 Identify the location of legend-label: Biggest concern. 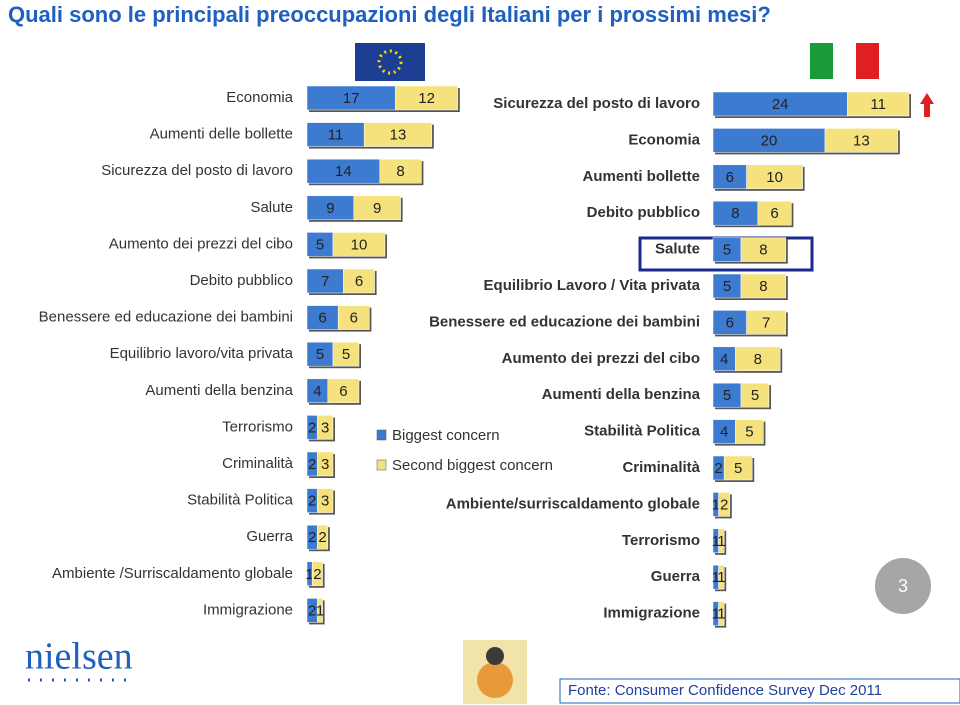
(446, 435).